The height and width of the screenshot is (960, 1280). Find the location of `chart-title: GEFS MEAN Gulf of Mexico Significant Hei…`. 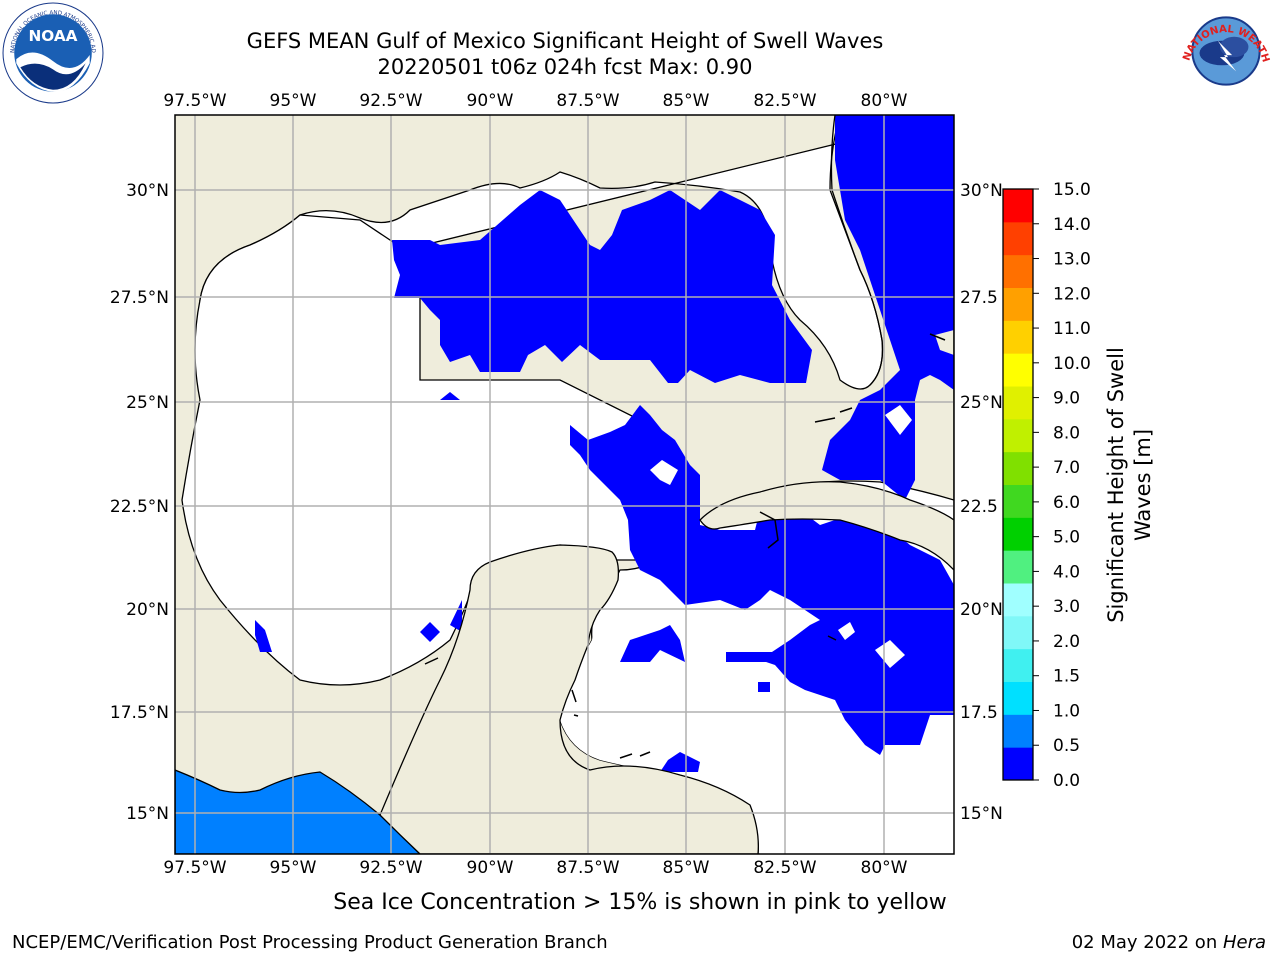

chart-title: GEFS MEAN Gulf of Mexico Significant Hei… is located at coordinates (565, 41).